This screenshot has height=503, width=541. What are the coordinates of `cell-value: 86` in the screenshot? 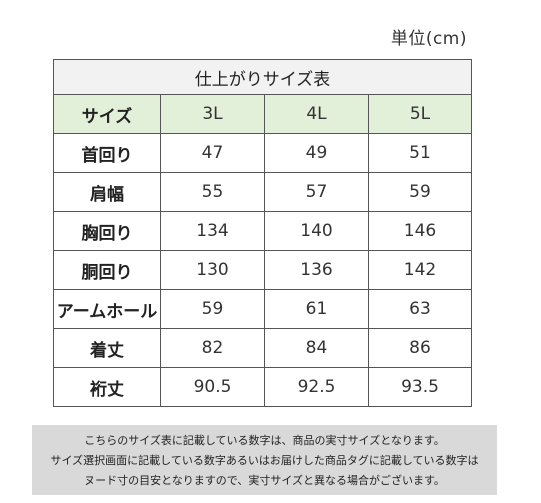 It's located at (420, 348).